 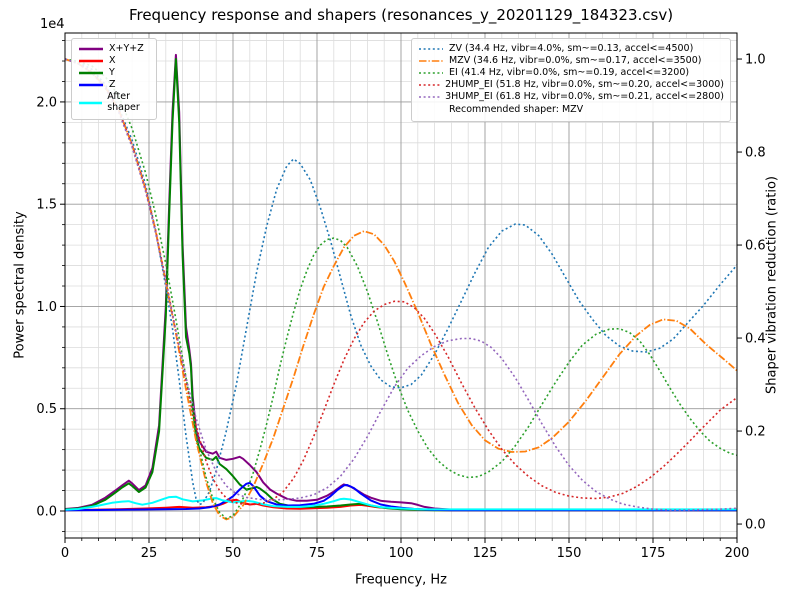 What do you see at coordinates (401, 553) in the screenshot?
I see `x-tick-label-100: 100` at bounding box center [401, 553].